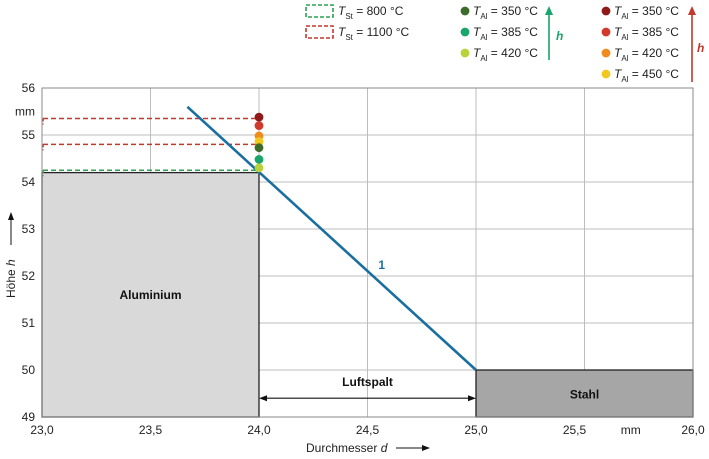 Image resolution: width=709 pixels, height=459 pixels. I want to click on legend-arrow-green-label: h, so click(559, 36).